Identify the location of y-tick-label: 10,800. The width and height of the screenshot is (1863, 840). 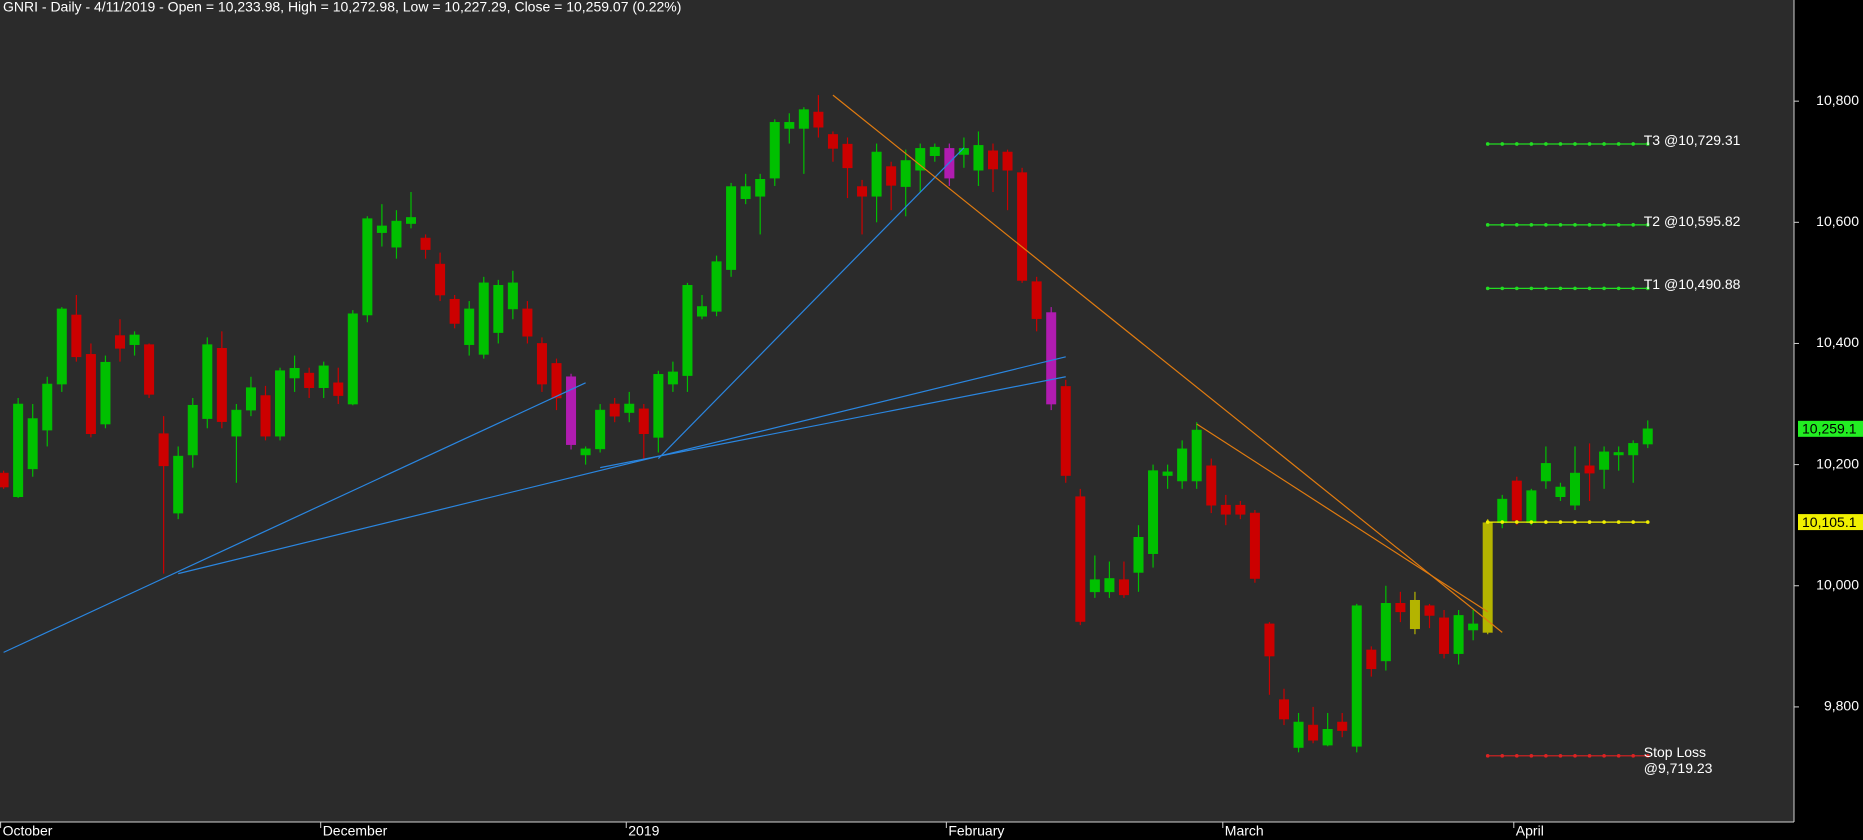
(1837, 100).